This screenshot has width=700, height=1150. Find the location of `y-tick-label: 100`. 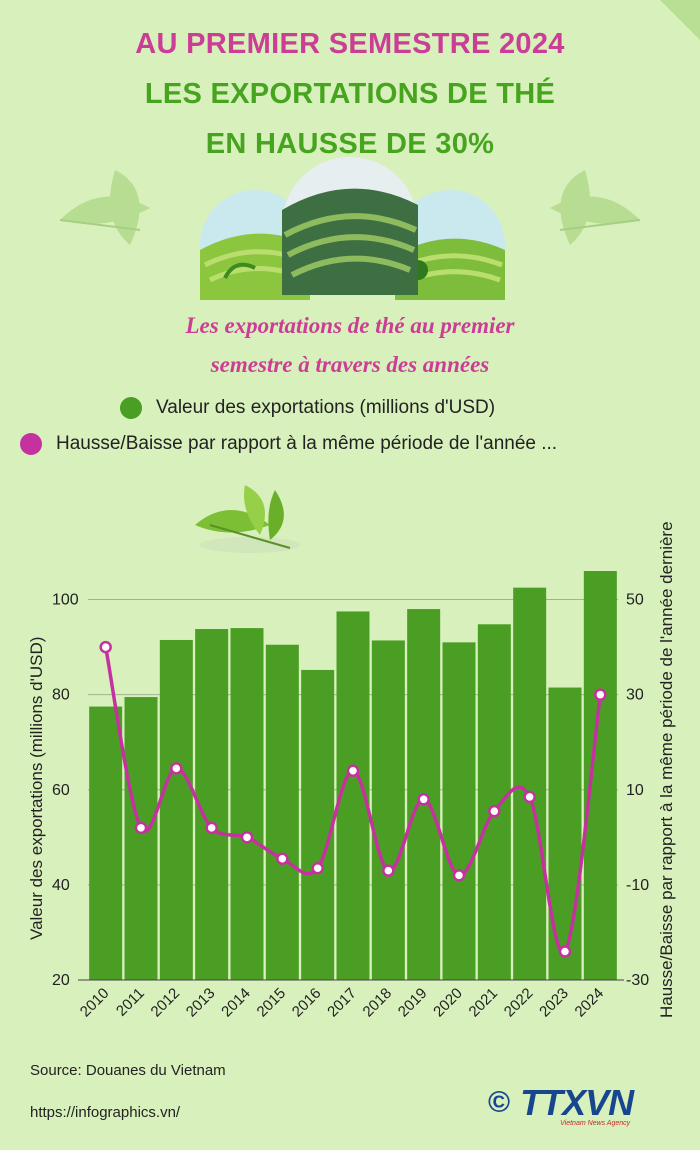

y-tick-label: 100 is located at coordinates (65, 600).